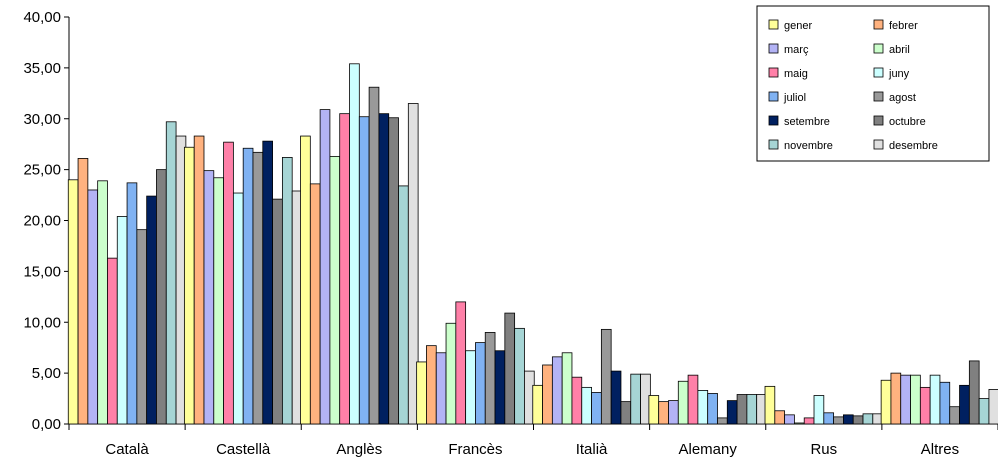  I want to click on y-tick-label: 25,00, so click(42, 170).